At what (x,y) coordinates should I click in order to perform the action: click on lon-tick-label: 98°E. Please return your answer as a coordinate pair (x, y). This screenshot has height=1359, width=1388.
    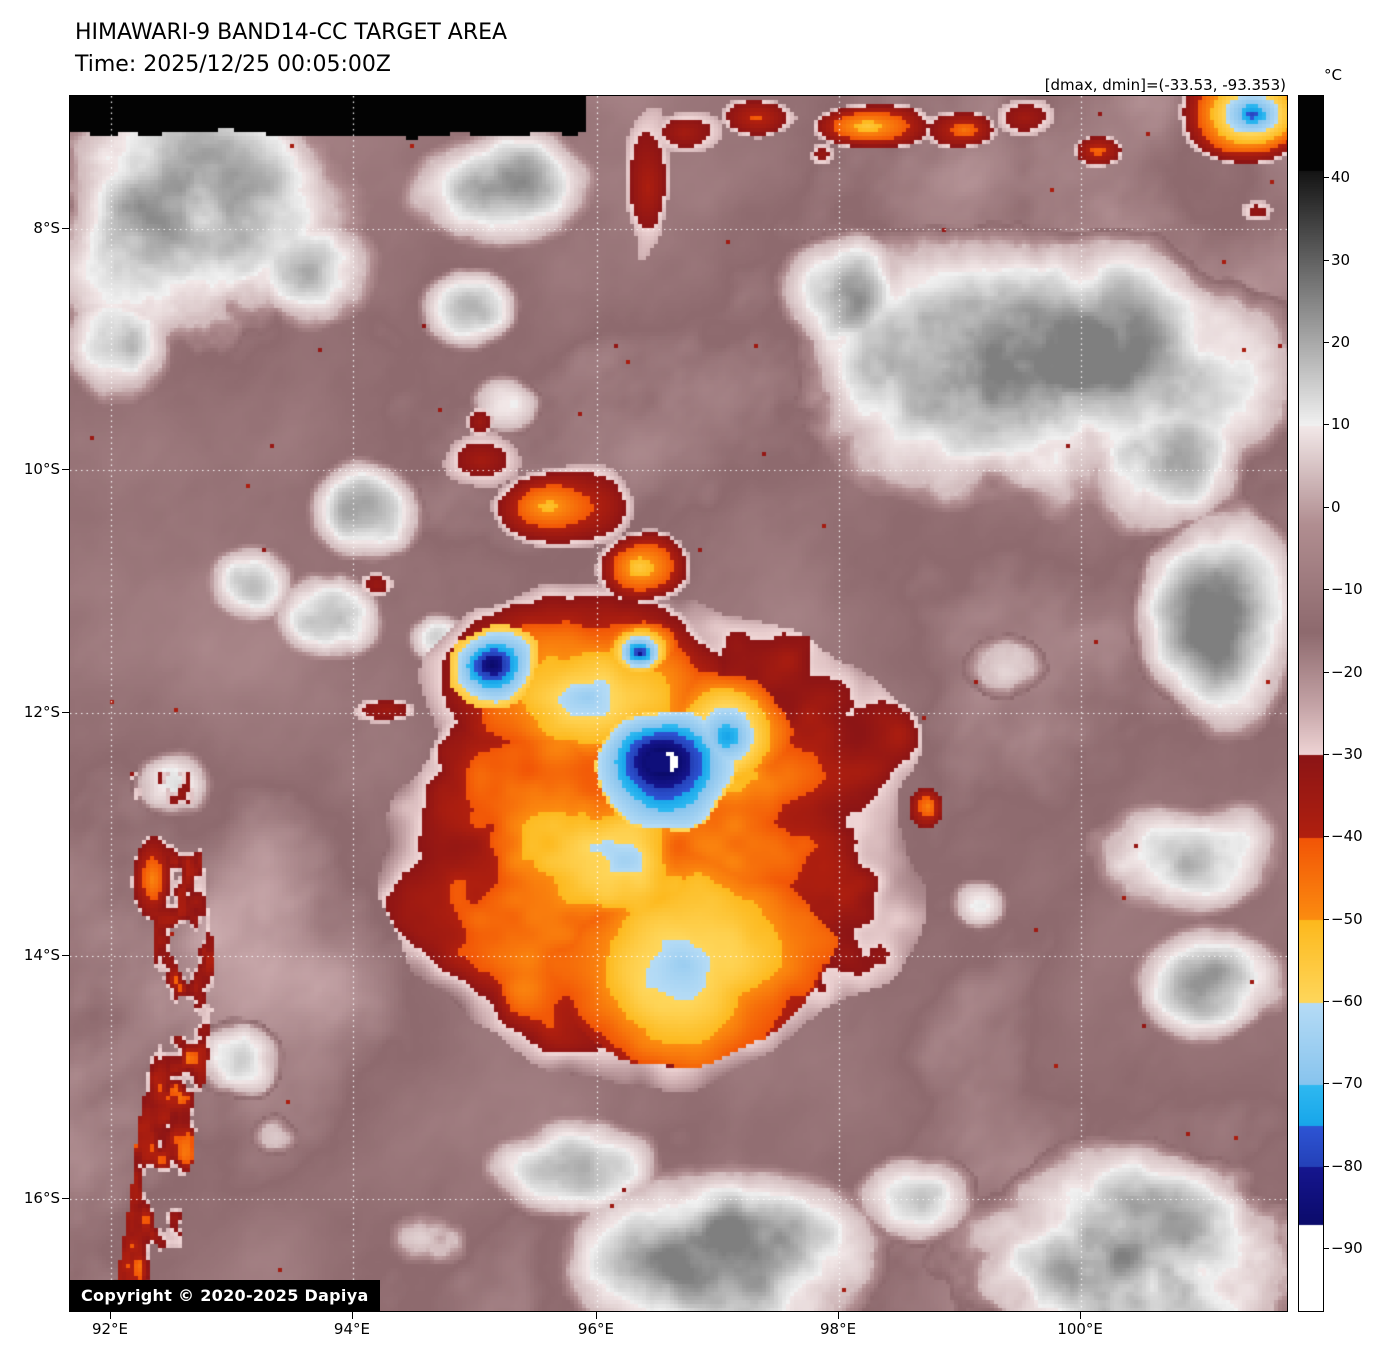
    Looking at the image, I should click on (838, 1329).